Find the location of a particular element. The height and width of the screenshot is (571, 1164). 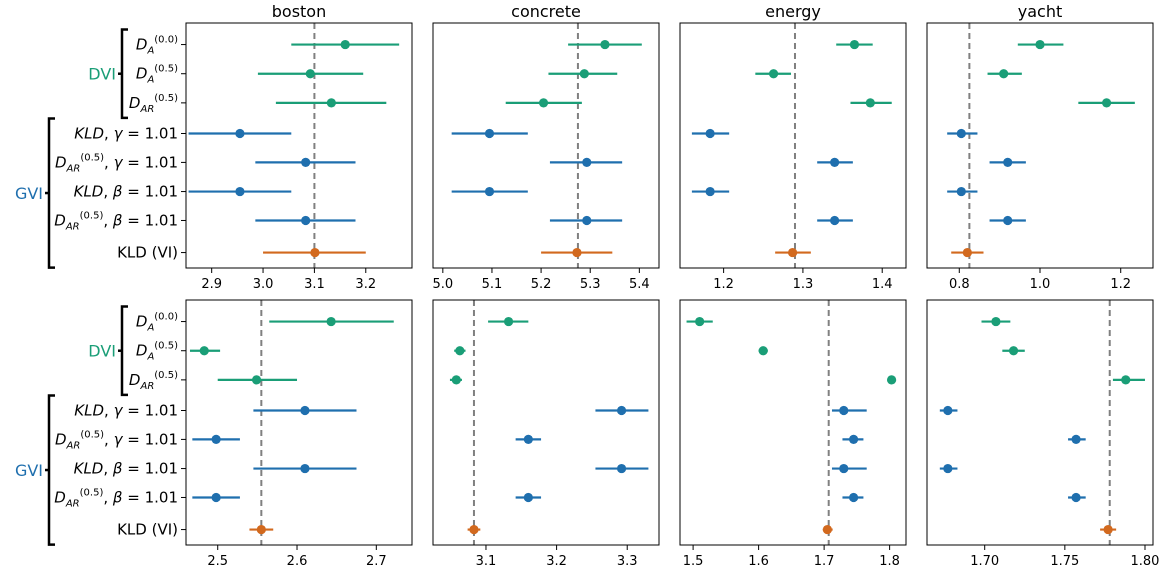

x-tick-label: 1.4 is located at coordinates (882, 284).